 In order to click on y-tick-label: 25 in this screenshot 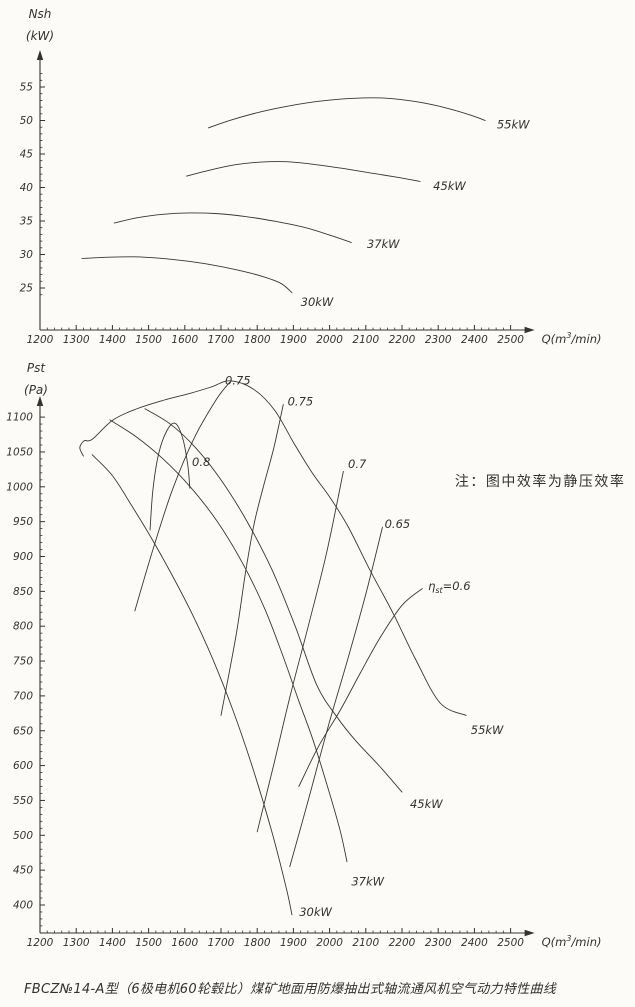, I will do `click(27, 289)`.